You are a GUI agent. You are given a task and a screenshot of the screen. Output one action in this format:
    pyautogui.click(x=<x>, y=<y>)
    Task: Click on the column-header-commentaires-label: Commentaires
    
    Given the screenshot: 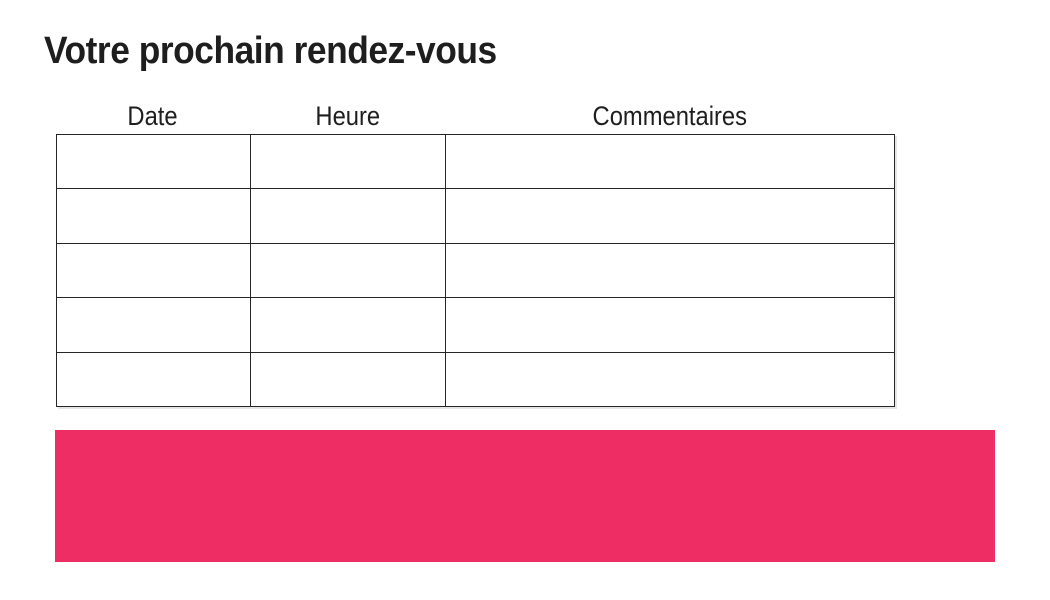 What is the action you would take?
    pyautogui.click(x=669, y=116)
    